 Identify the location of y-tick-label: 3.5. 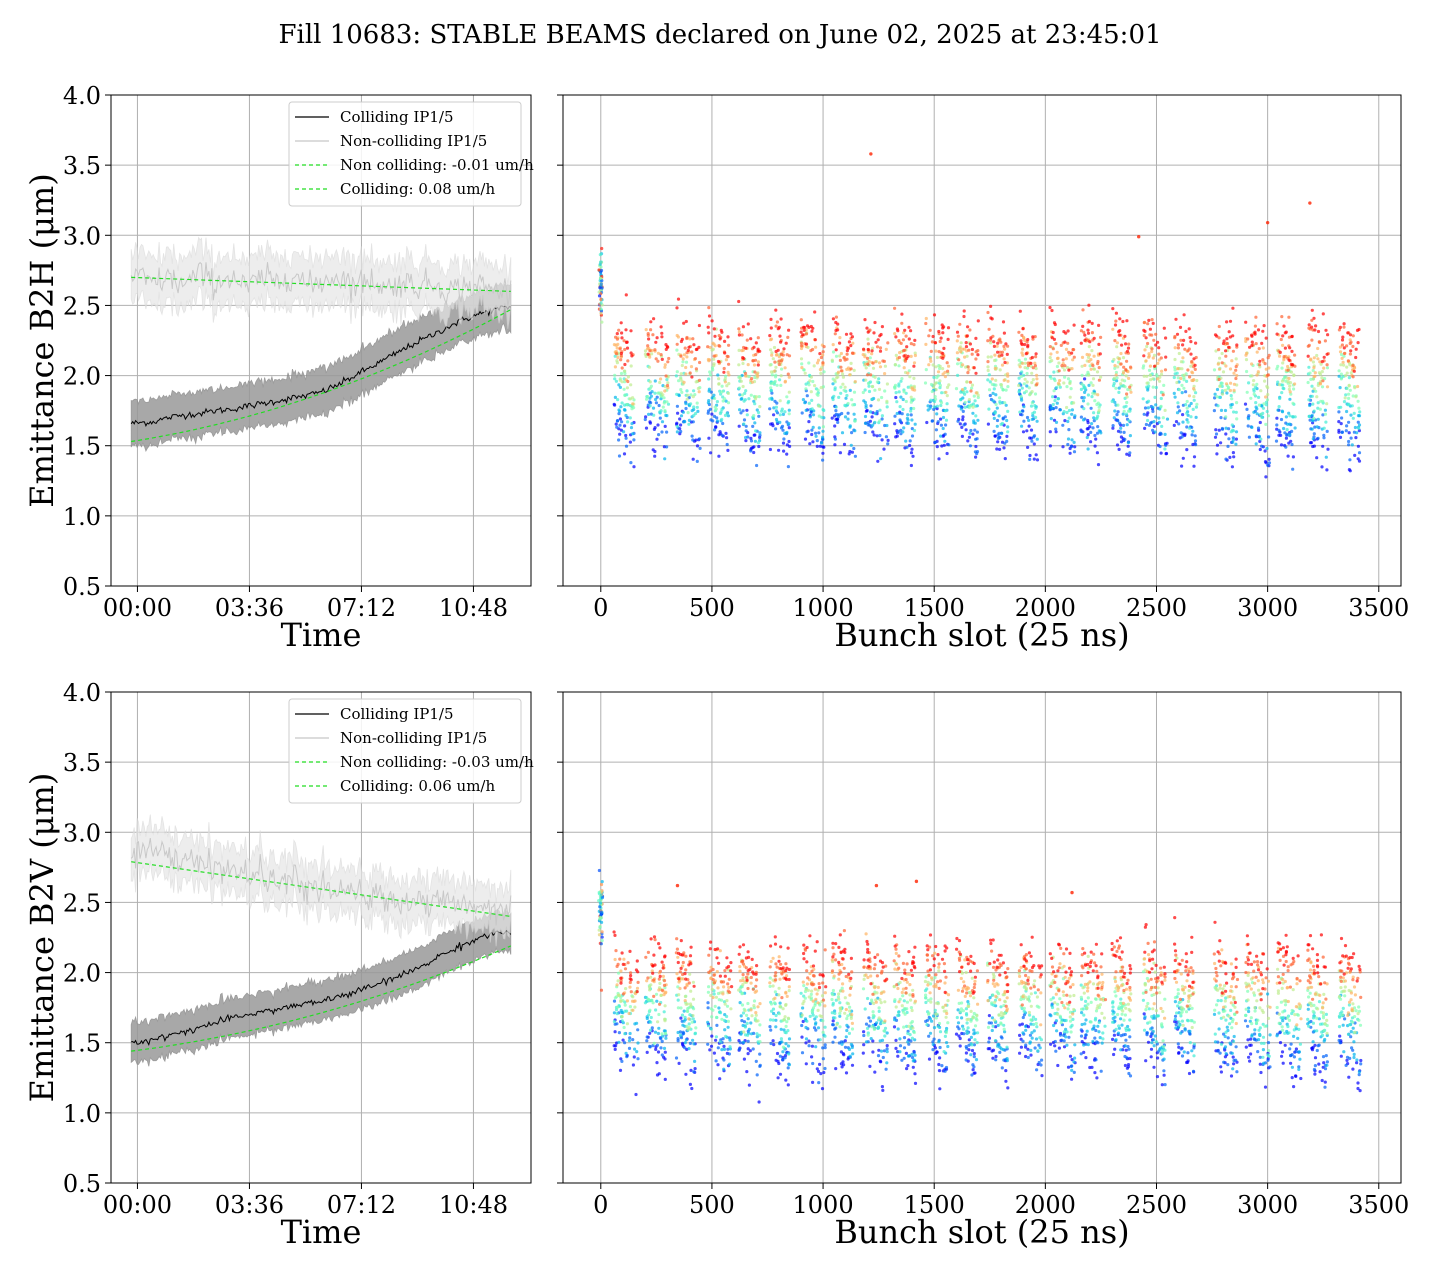
(82, 166).